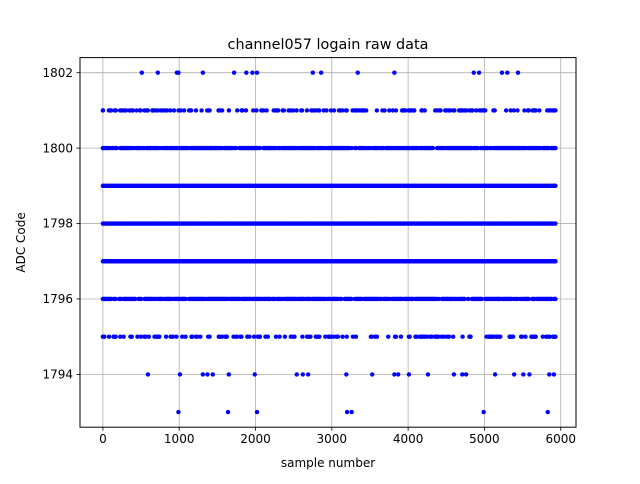 The image size is (640, 484). I want to click on x-tick-label: 2000, so click(255, 439).